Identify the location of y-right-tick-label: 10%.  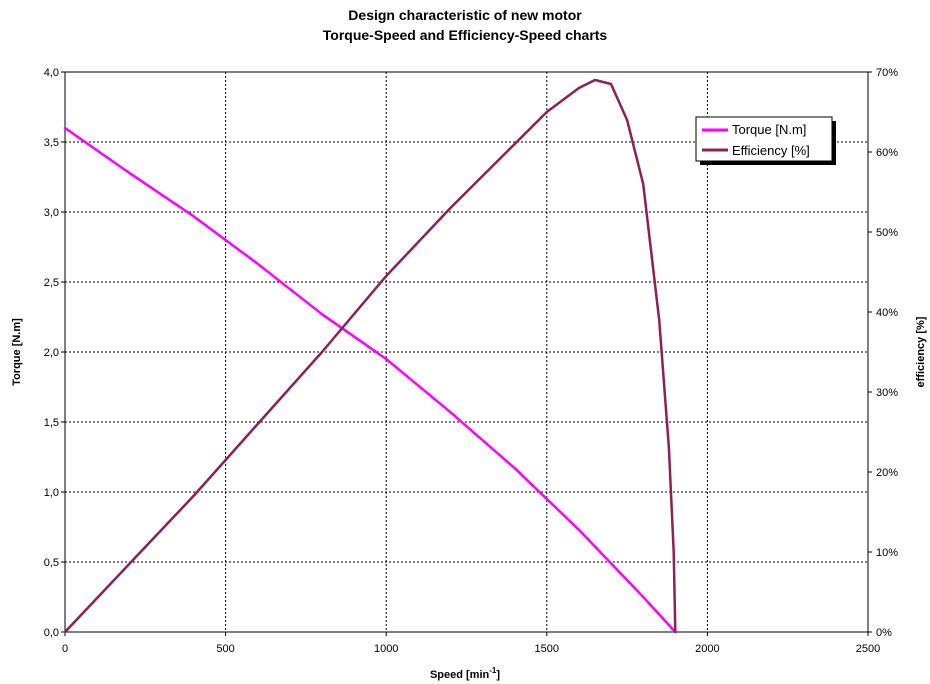
(887, 553).